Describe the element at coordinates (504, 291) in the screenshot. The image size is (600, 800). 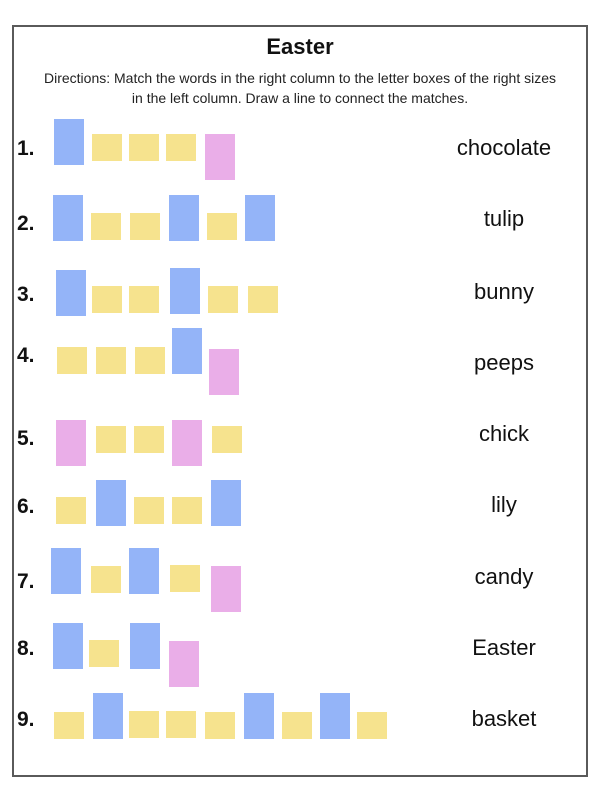
I see `match-word: bunny` at that location.